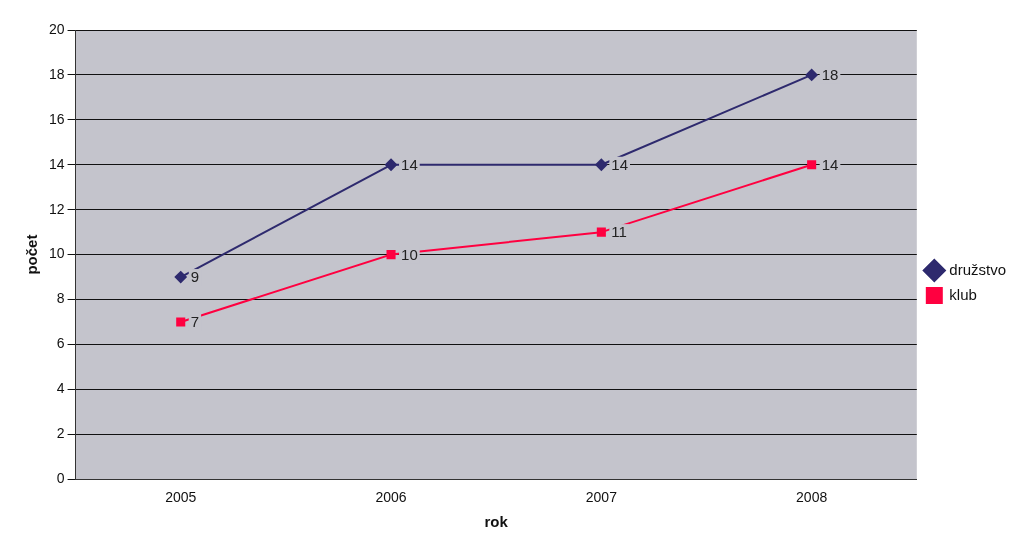  I want to click on data-label: 9, so click(195, 277).